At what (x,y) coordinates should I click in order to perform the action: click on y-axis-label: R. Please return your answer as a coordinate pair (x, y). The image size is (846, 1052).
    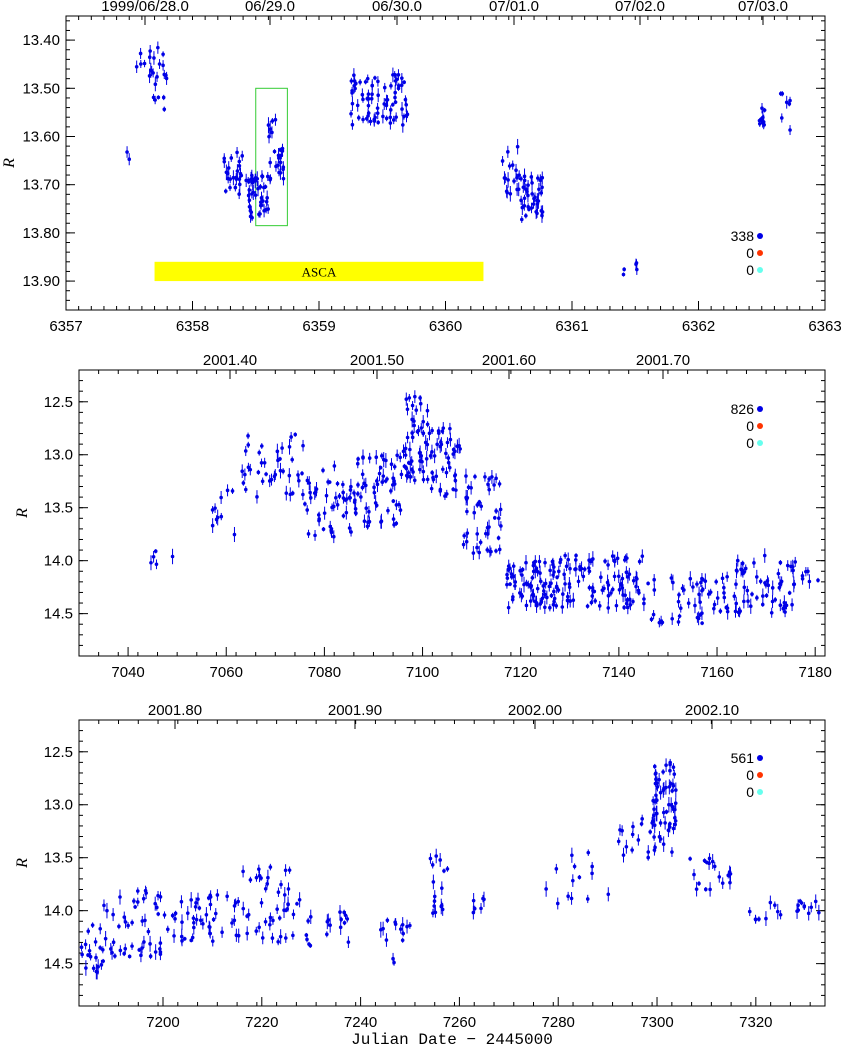
    Looking at the image, I should click on (9, 163).